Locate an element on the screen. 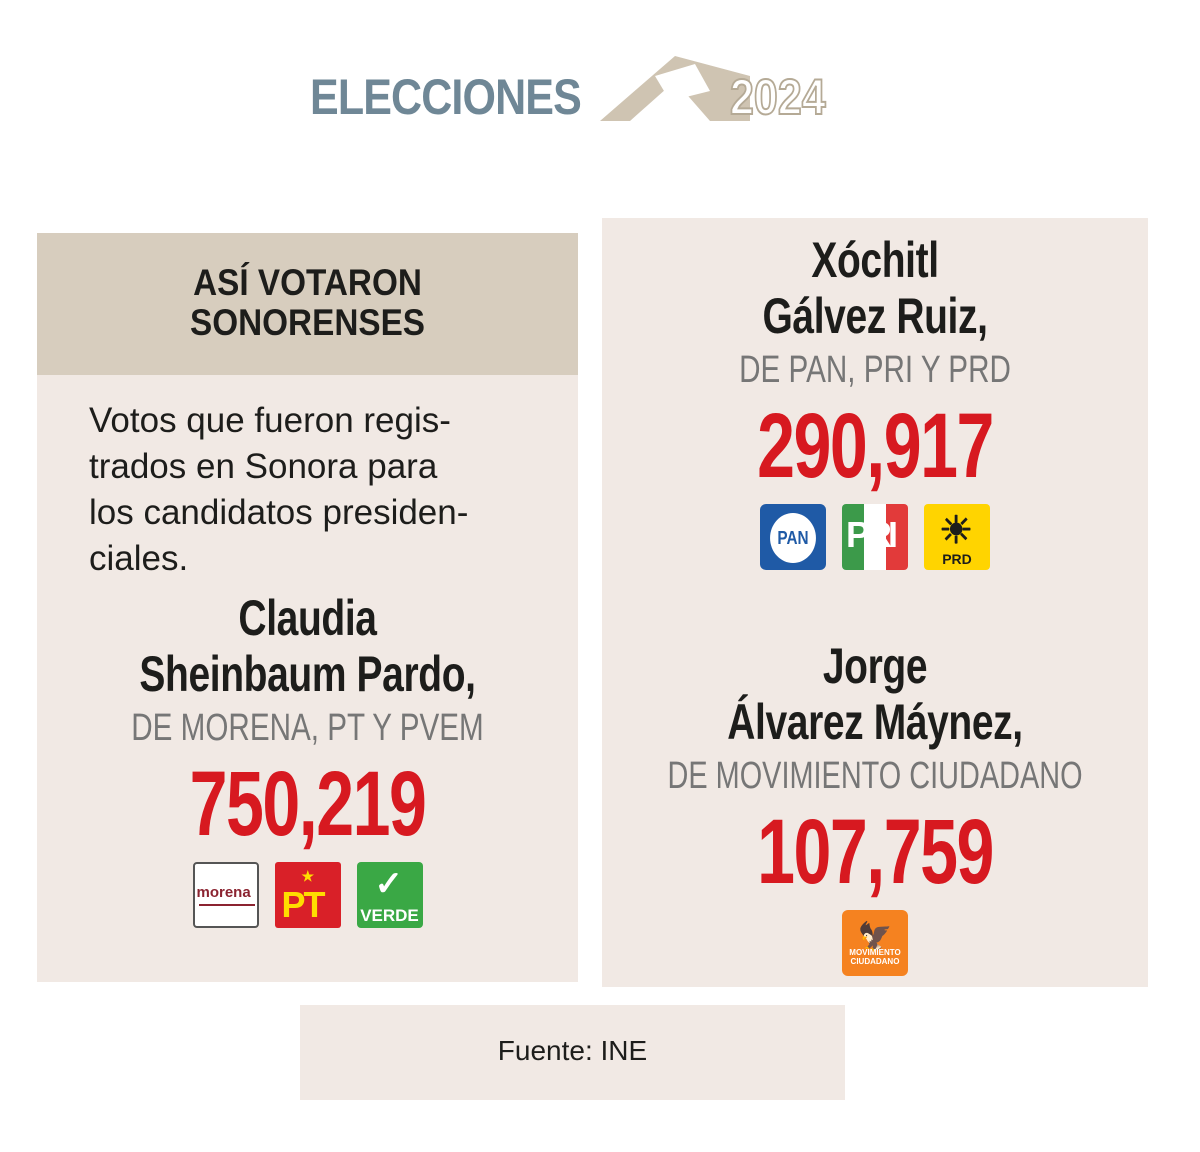 Image resolution: width=1200 pixels, height=1152 pixels. source-box: Fuente: INE is located at coordinates (572, 1052).